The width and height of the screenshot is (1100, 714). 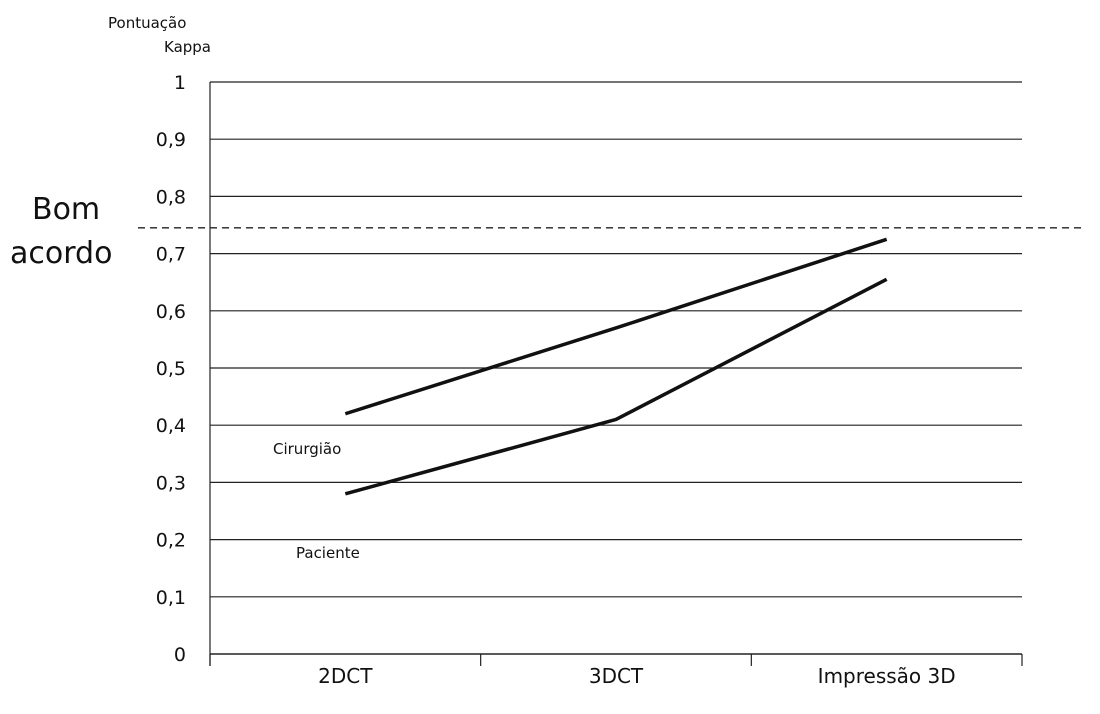 I want to click on reference-line-label: Bom acordo, so click(x=61, y=232).